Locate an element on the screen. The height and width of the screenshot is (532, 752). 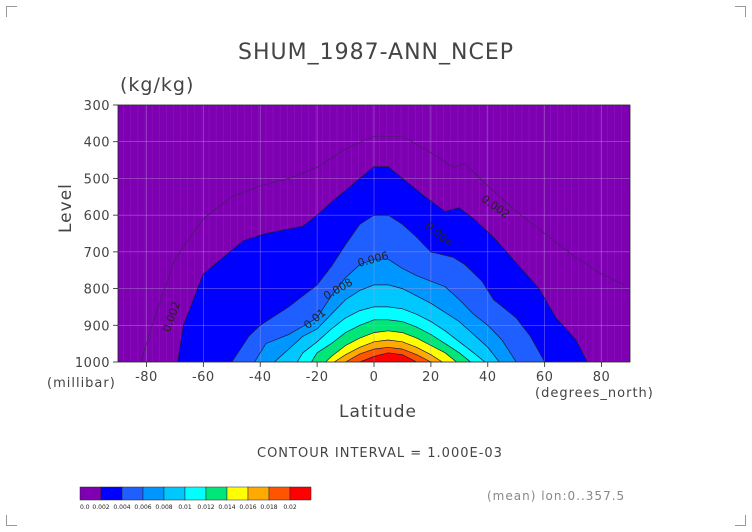
colorbar-label: 0.014 is located at coordinates (226, 507).